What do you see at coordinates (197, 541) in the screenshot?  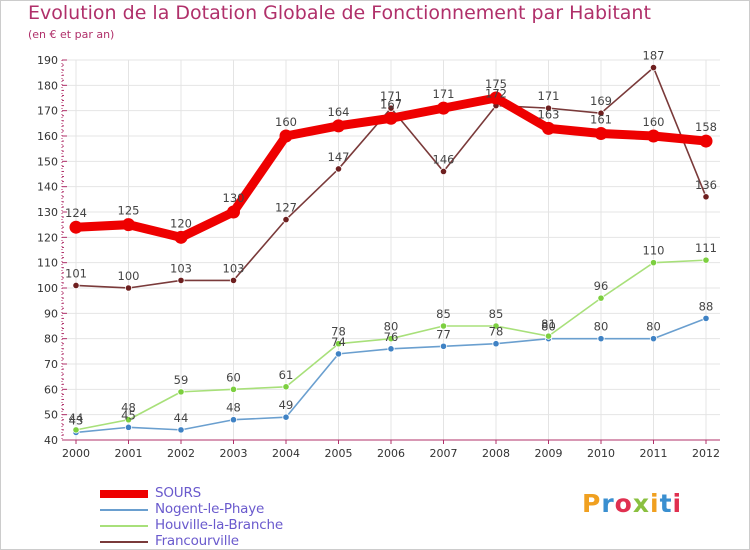 I see `legend-label: Francourville` at bounding box center [197, 541].